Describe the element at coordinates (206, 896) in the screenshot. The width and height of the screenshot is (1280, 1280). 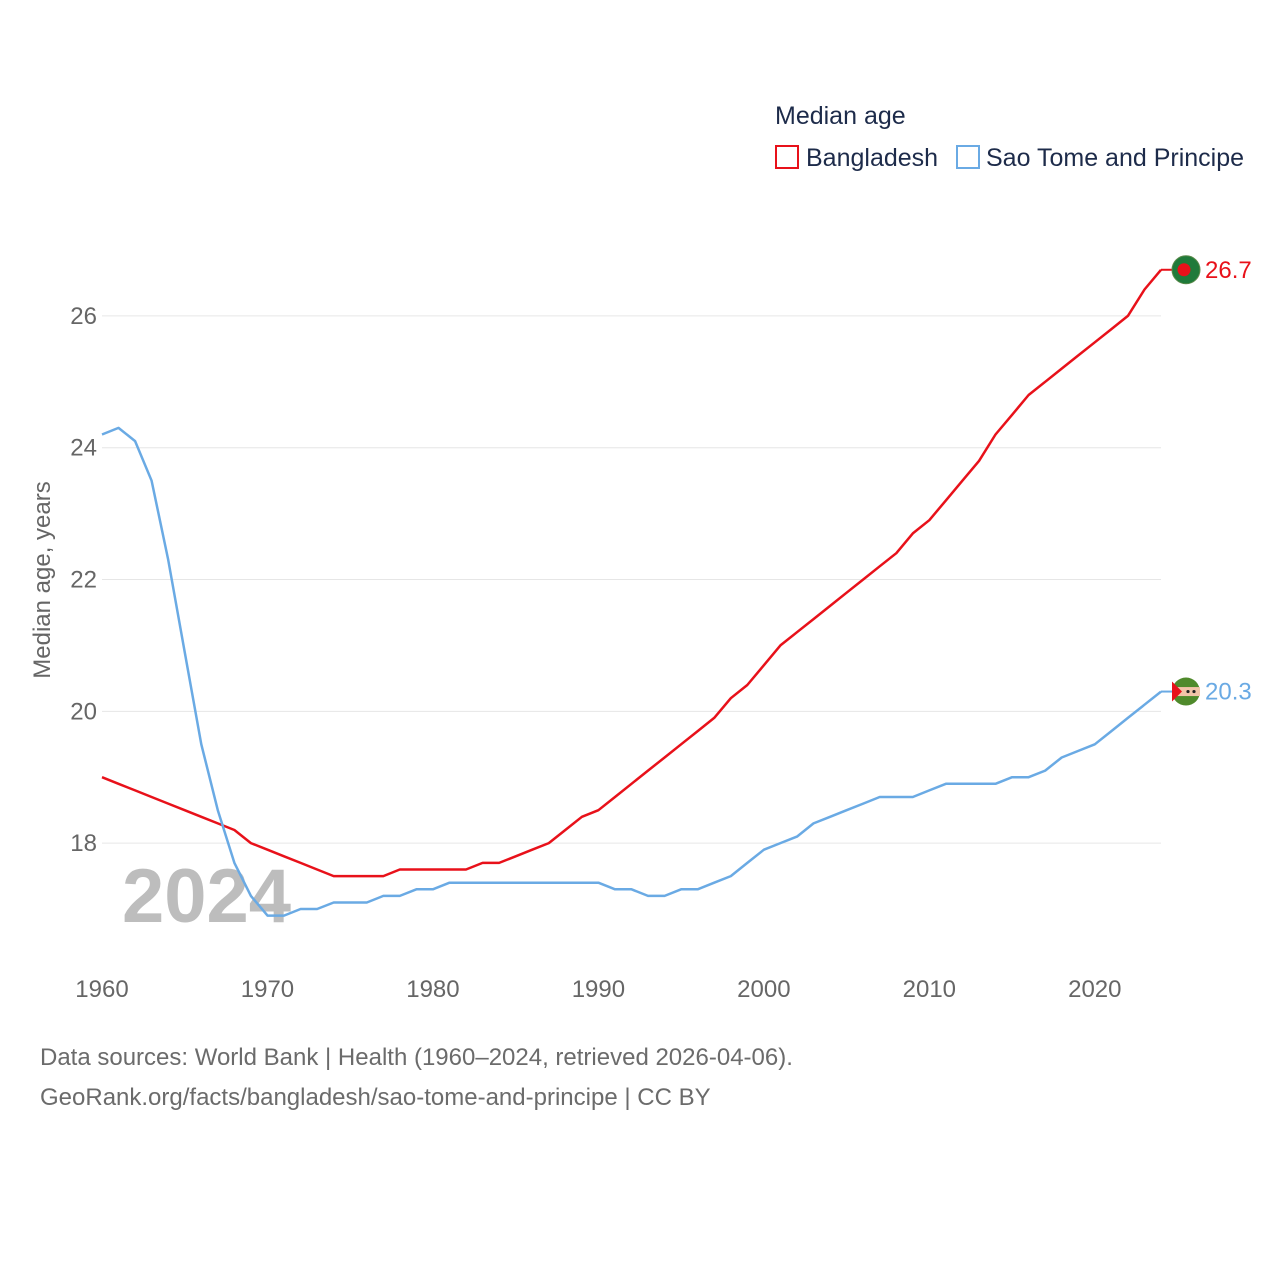
I see `year-watermark: 2024` at that location.